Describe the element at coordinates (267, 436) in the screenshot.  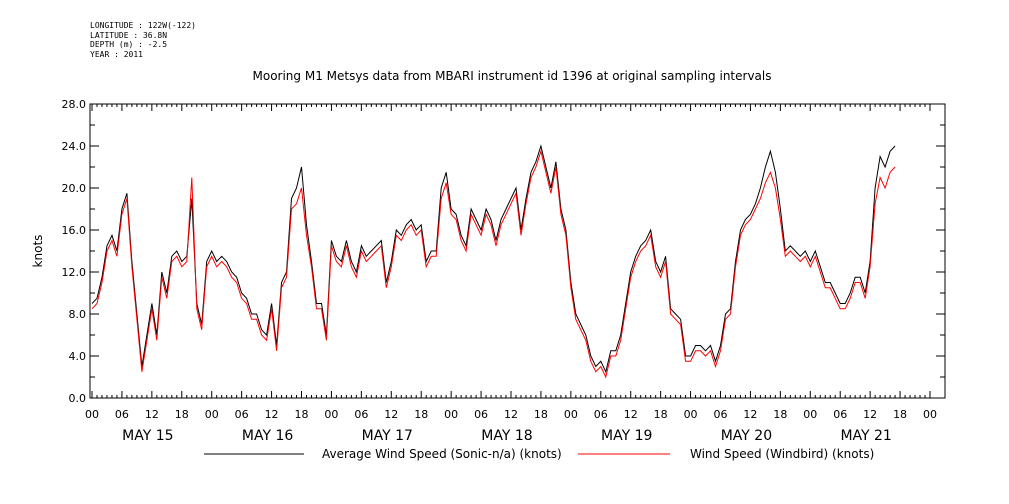
I see `x-day-label: MAY 16` at that location.